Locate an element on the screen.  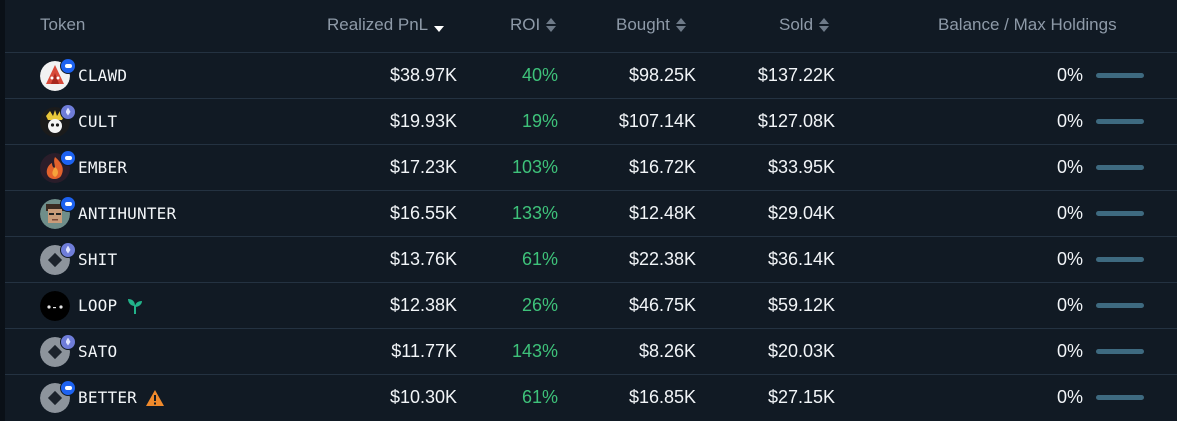
token-cell: SHIT is located at coordinates (78, 259).